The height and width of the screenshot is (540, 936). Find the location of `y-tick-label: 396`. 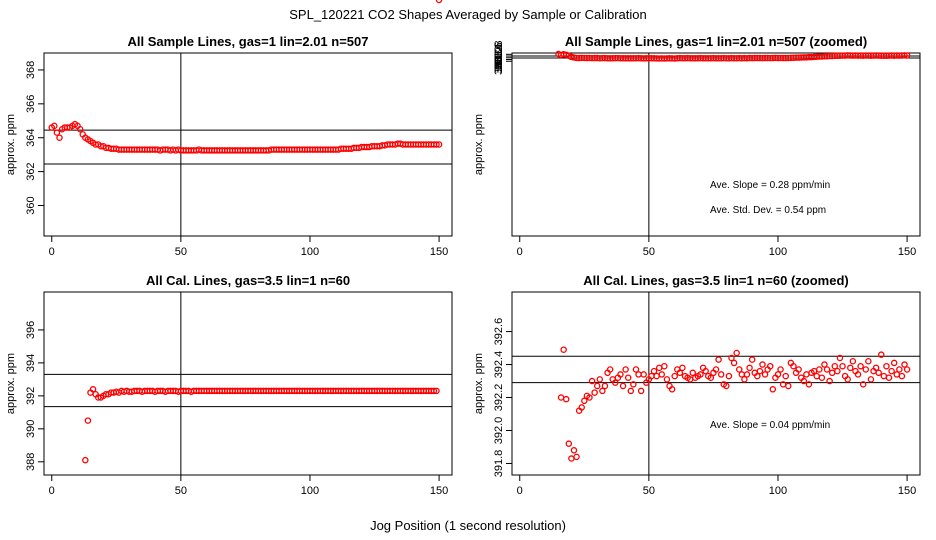

y-tick-label: 396 is located at coordinates (31, 330).